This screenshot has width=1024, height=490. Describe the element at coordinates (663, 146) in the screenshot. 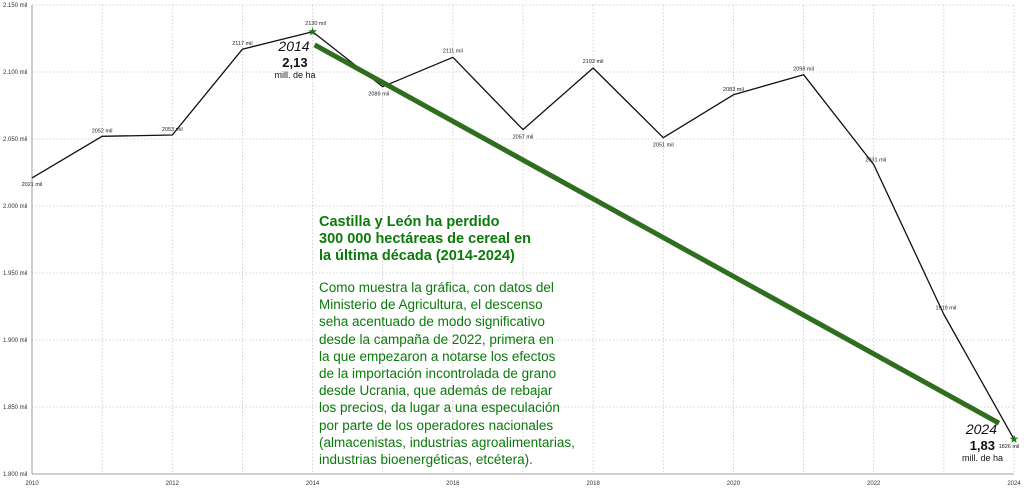

I see `point-label: 2051 mil` at that location.